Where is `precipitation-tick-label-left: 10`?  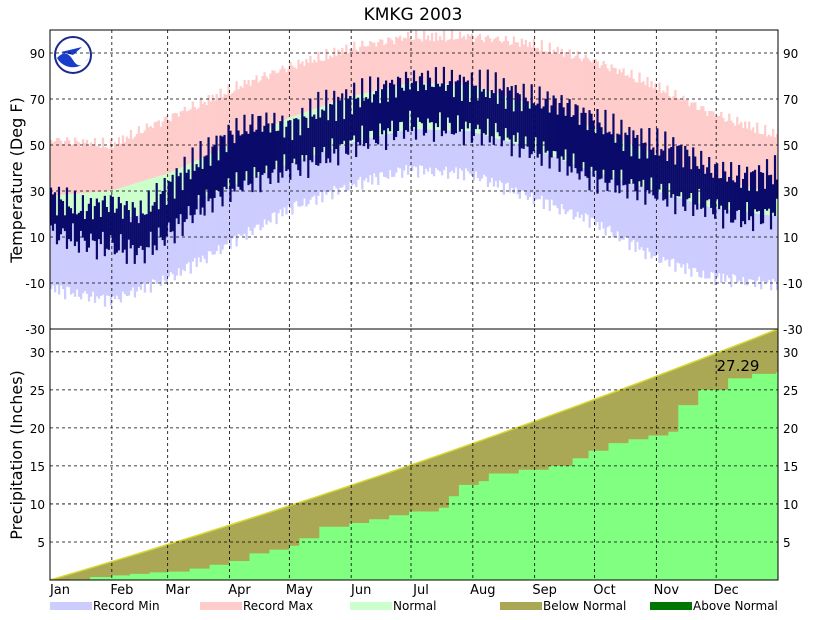 precipitation-tick-label-left: 10 is located at coordinates (37, 505).